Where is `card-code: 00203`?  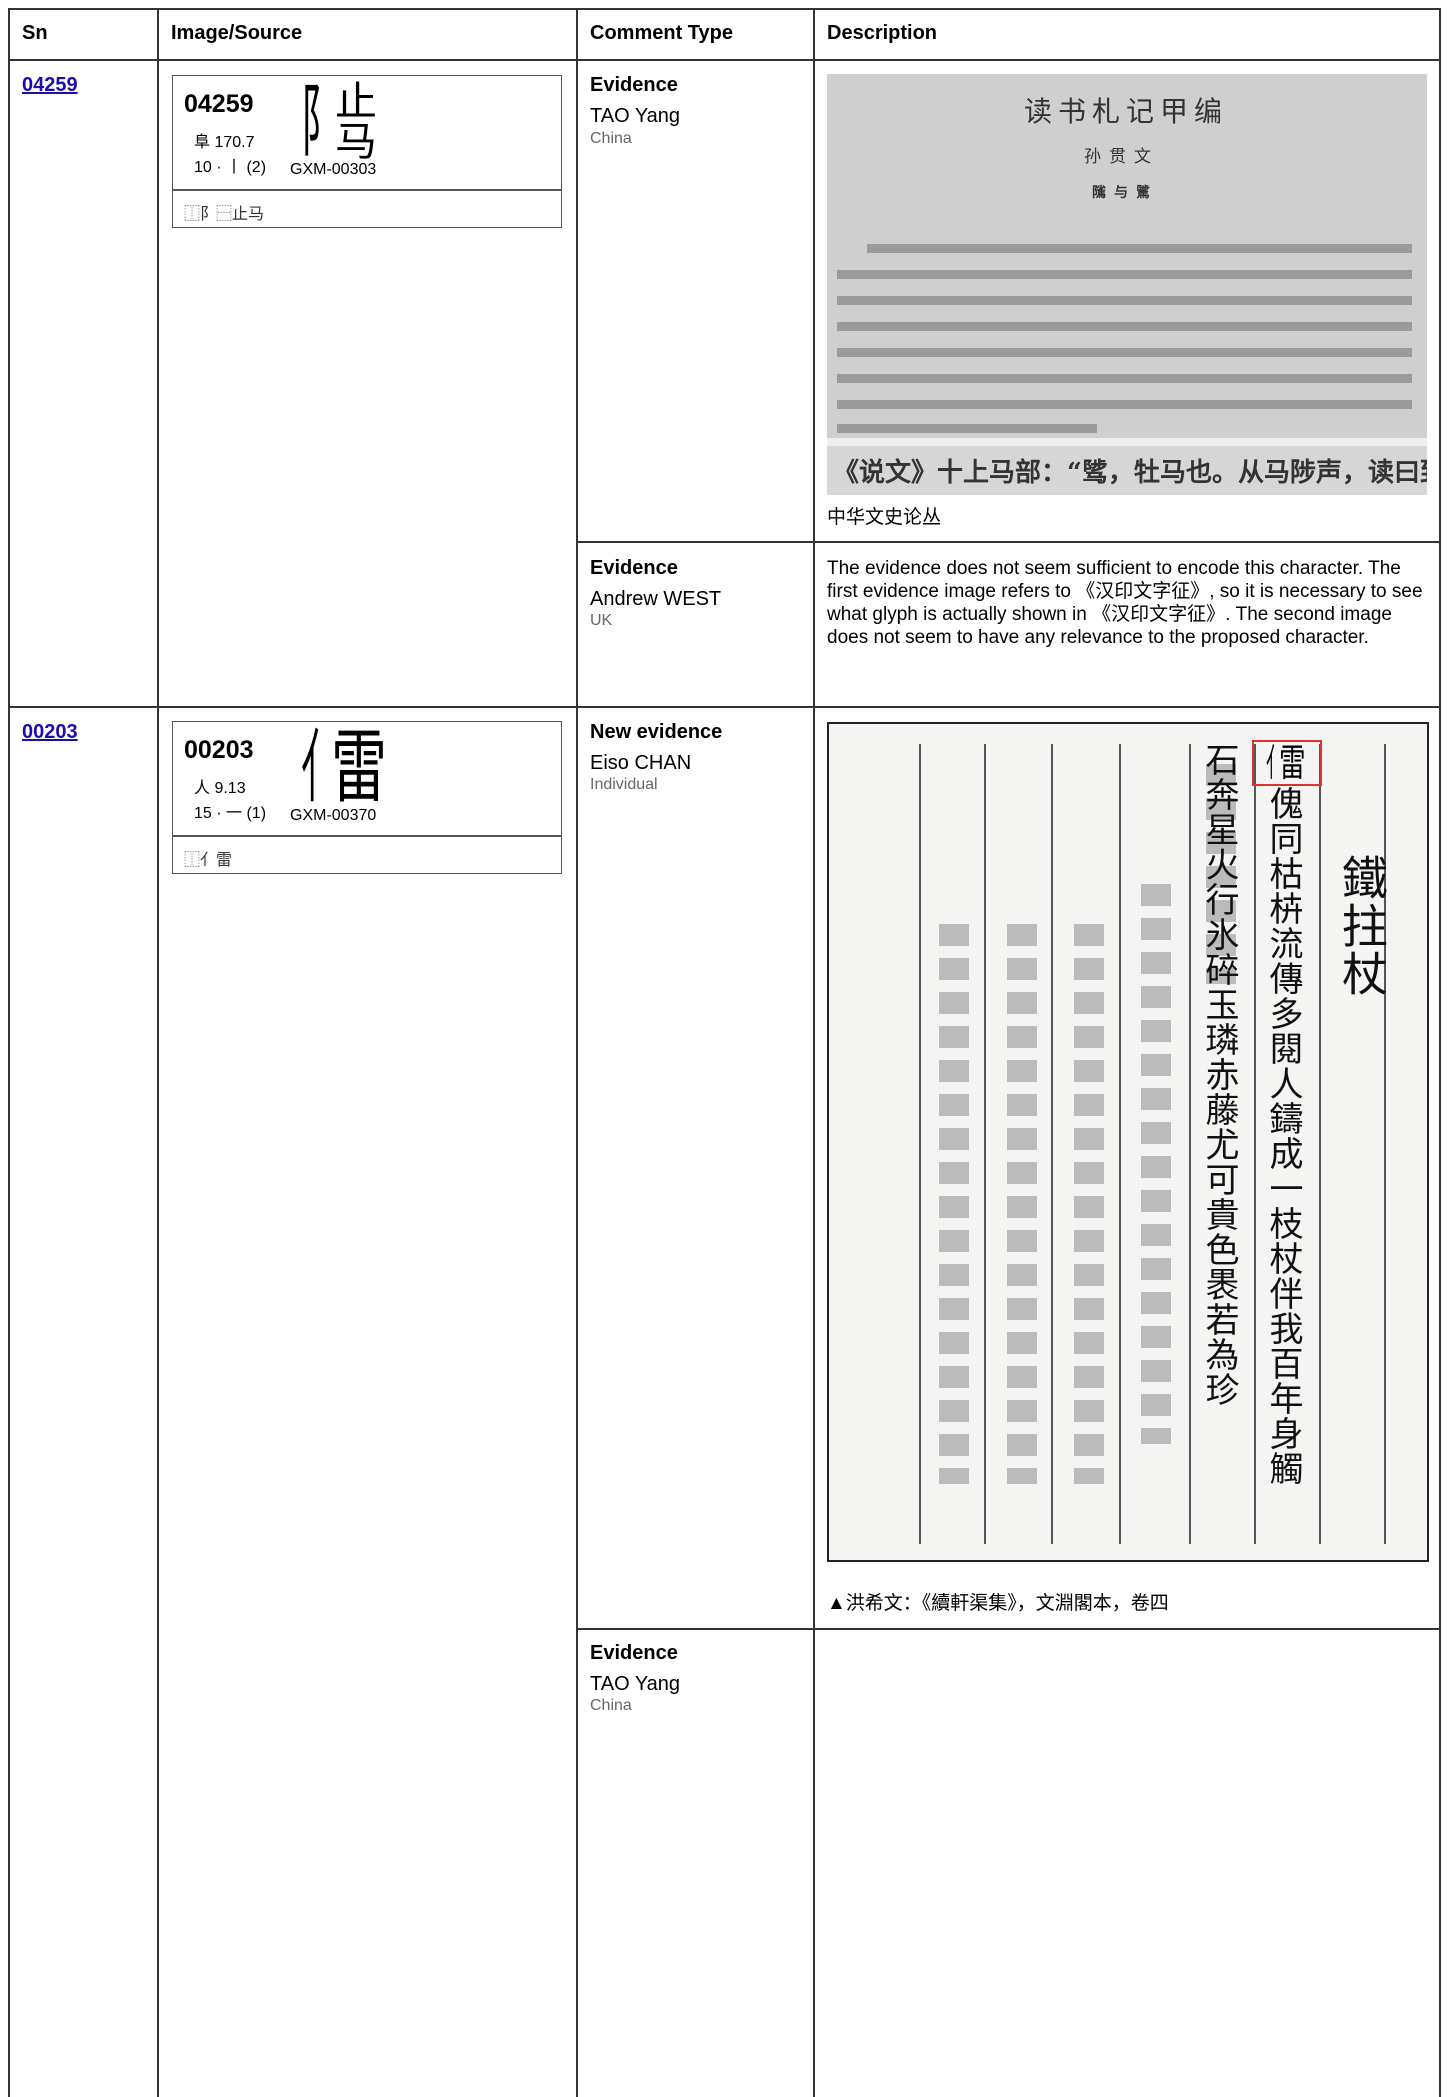
card-code: 00203 is located at coordinates (219, 750).